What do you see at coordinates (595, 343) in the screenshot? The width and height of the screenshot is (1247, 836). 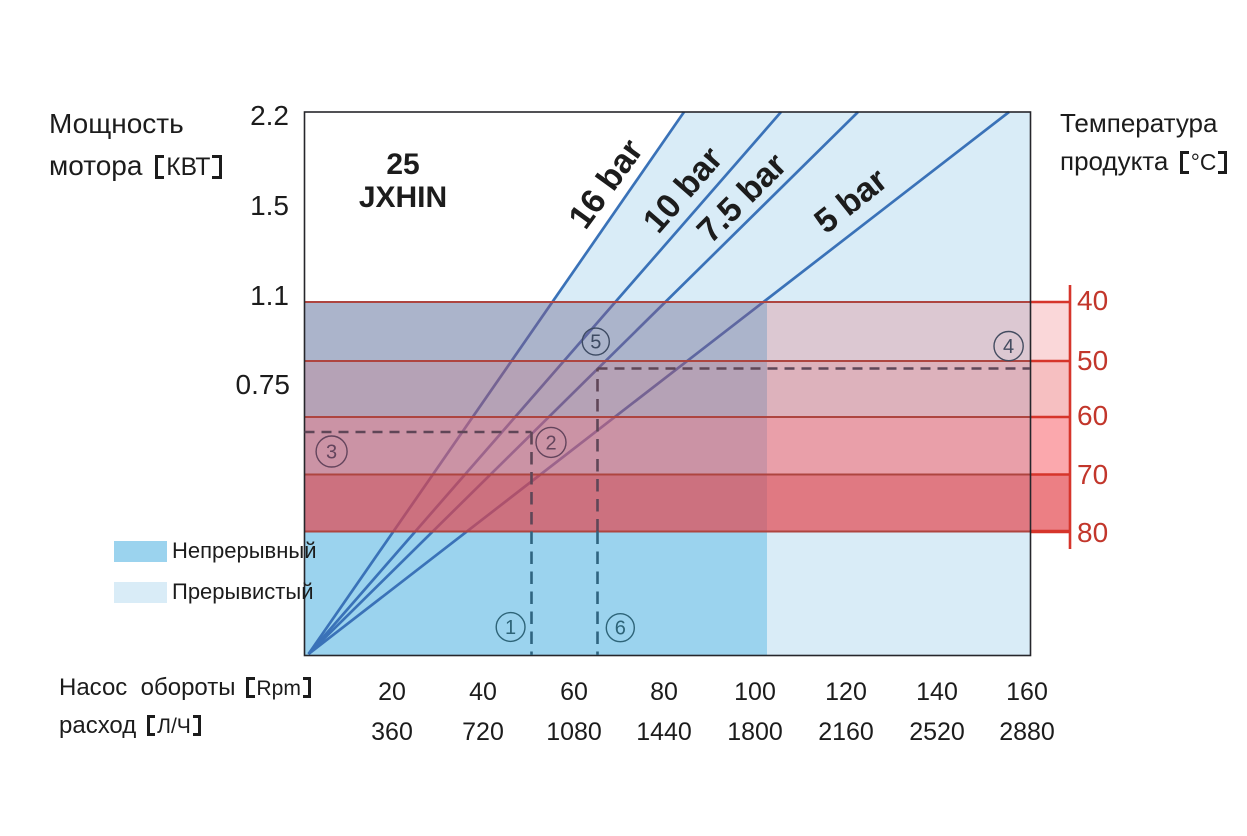 I see `svg-text: 5` at bounding box center [595, 343].